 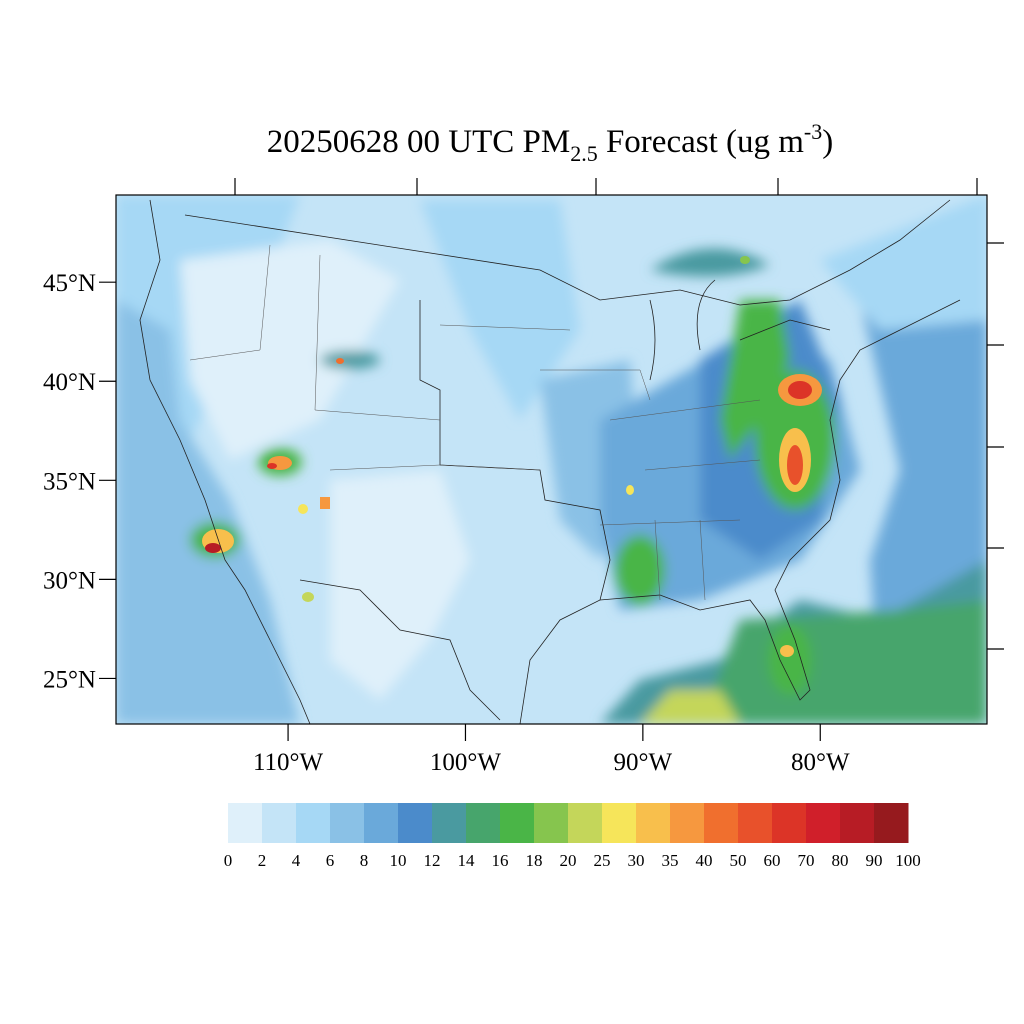 What do you see at coordinates (364, 860) in the screenshot?
I see `colorbar-label: 8` at bounding box center [364, 860].